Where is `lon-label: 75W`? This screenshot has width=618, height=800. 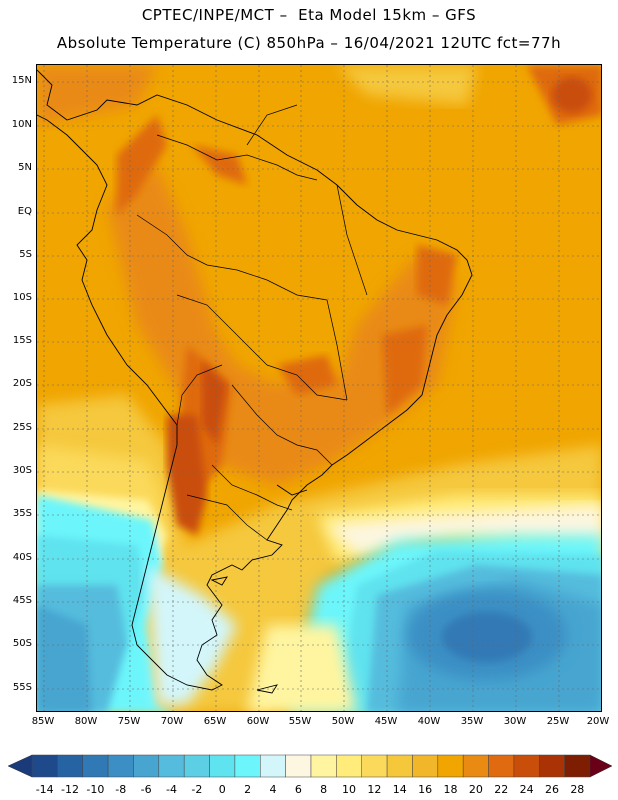
lon-label: 75W is located at coordinates (129, 721).